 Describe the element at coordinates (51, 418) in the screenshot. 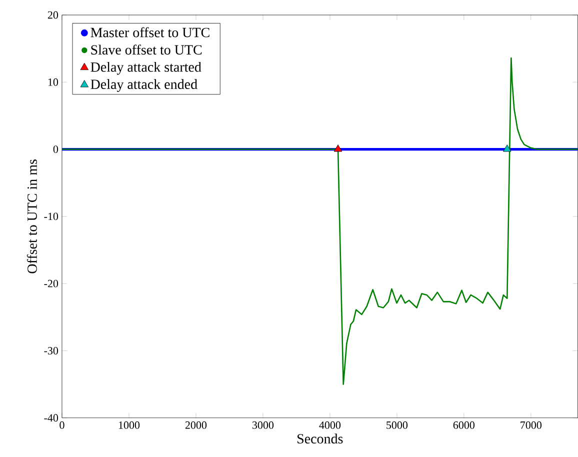

I see `y-tick-label: -40` at that location.